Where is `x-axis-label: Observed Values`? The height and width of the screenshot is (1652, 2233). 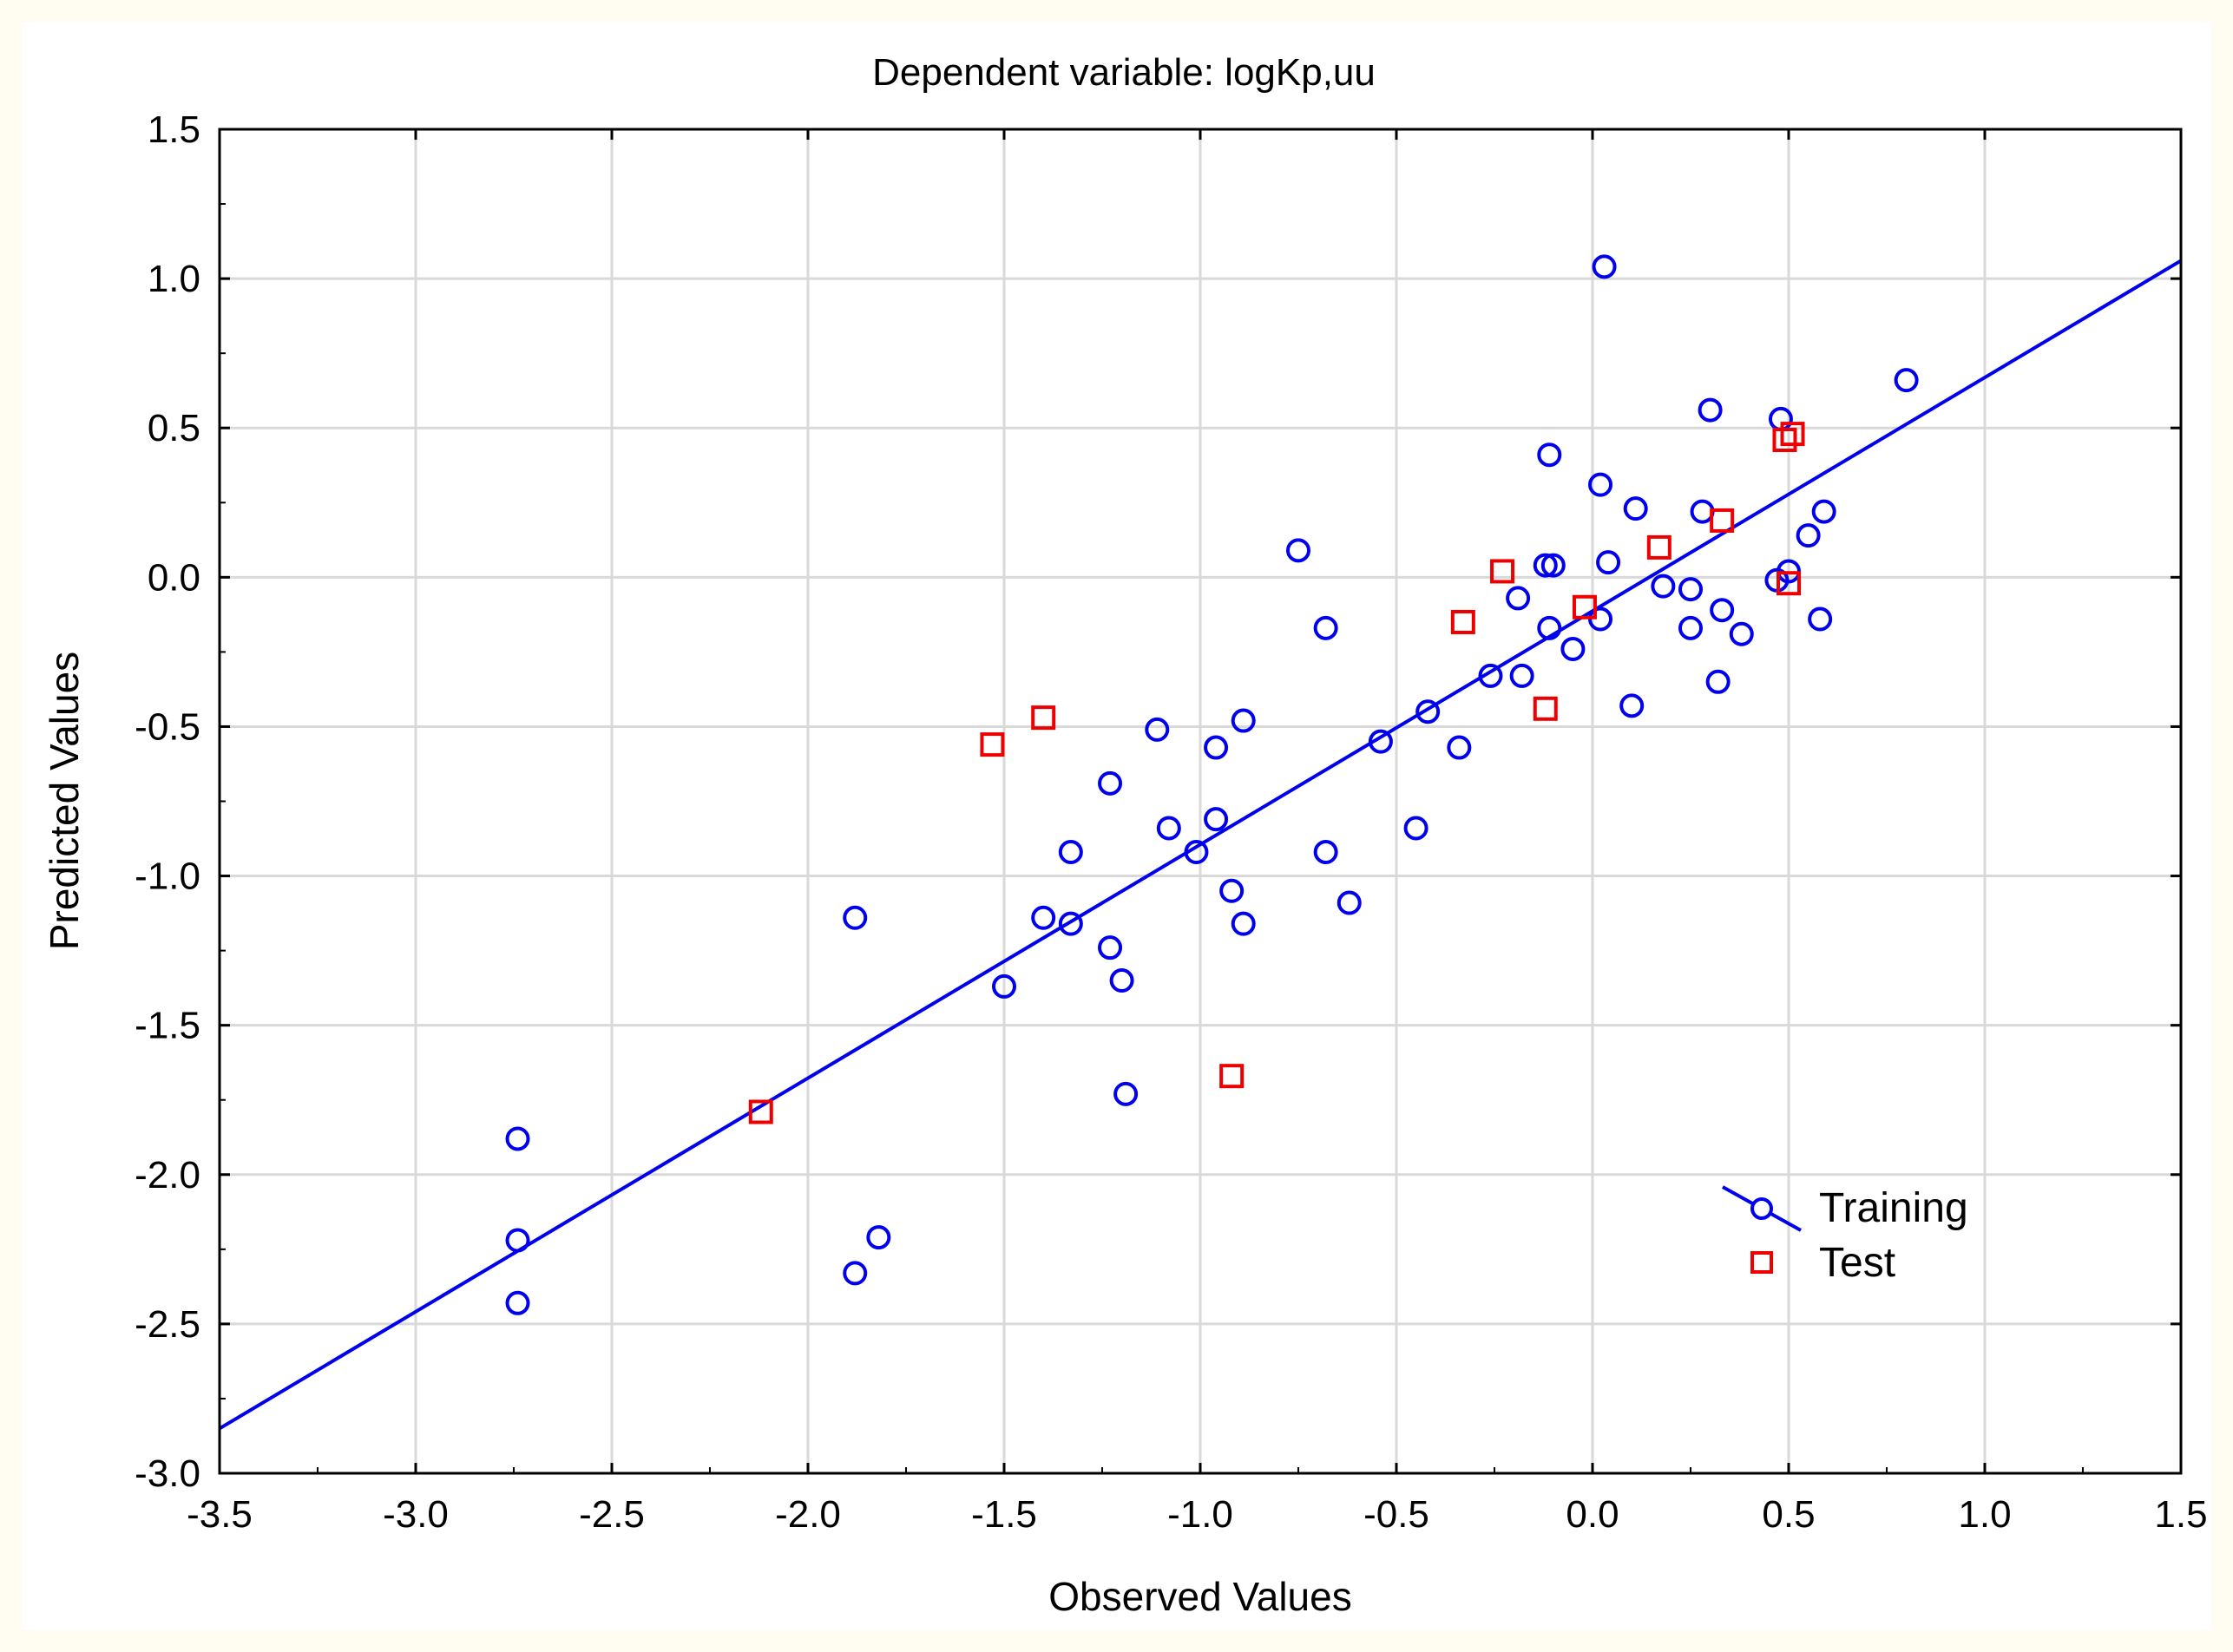
x-axis-label: Observed Values is located at coordinates (1199, 1597).